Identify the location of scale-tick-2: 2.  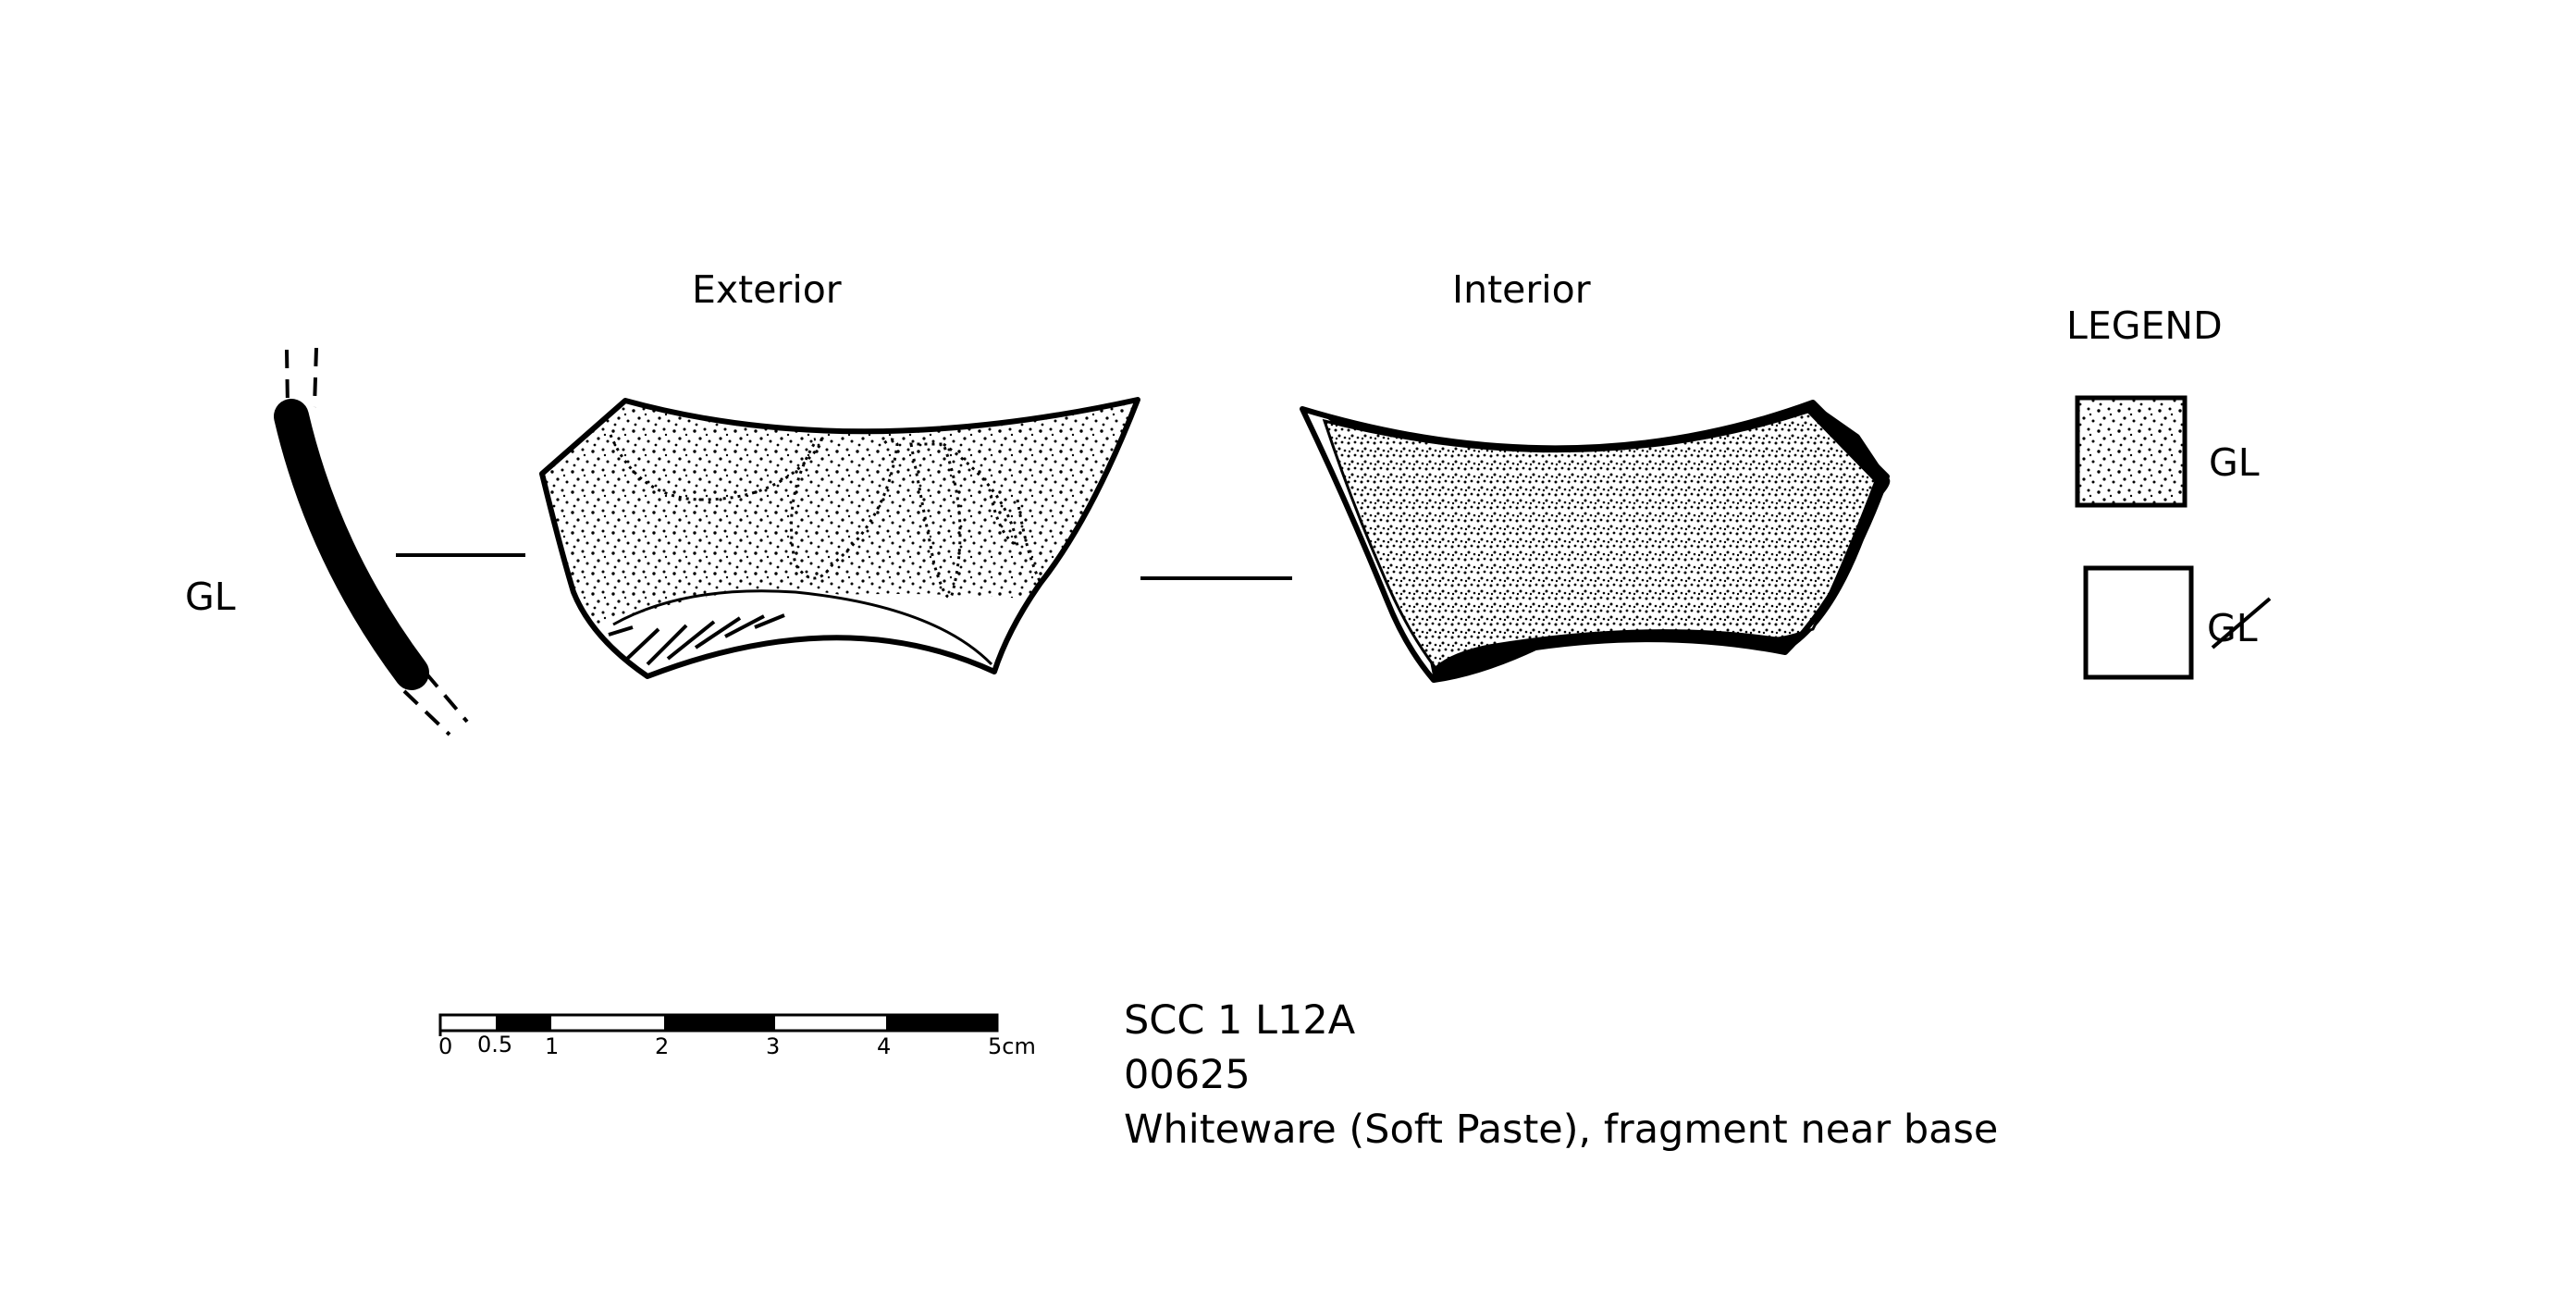
(662, 1046).